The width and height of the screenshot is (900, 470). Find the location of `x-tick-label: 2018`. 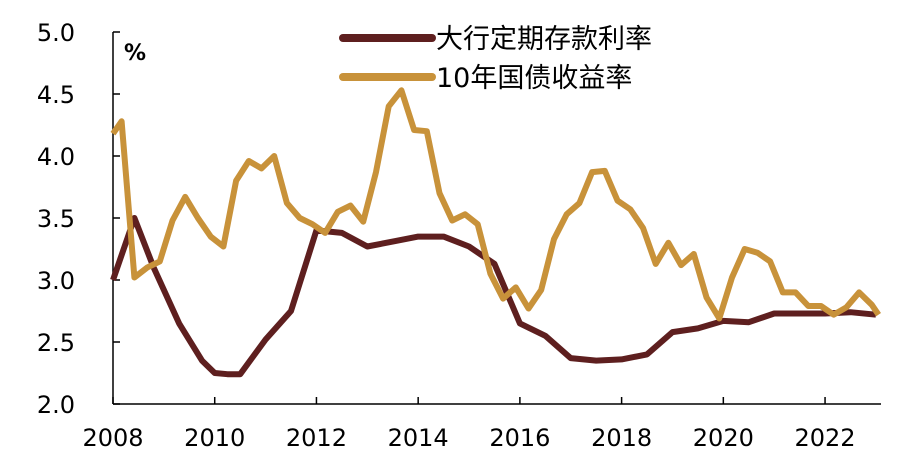

x-tick-label: 2018 is located at coordinates (621, 438).